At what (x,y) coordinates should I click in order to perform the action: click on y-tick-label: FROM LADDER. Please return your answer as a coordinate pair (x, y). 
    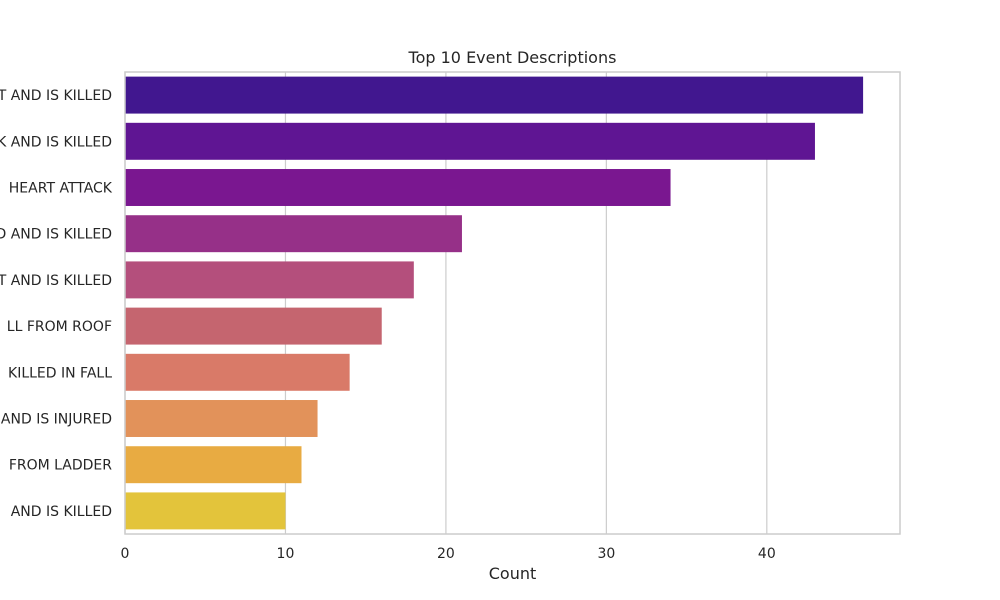
    Looking at the image, I should click on (60, 466).